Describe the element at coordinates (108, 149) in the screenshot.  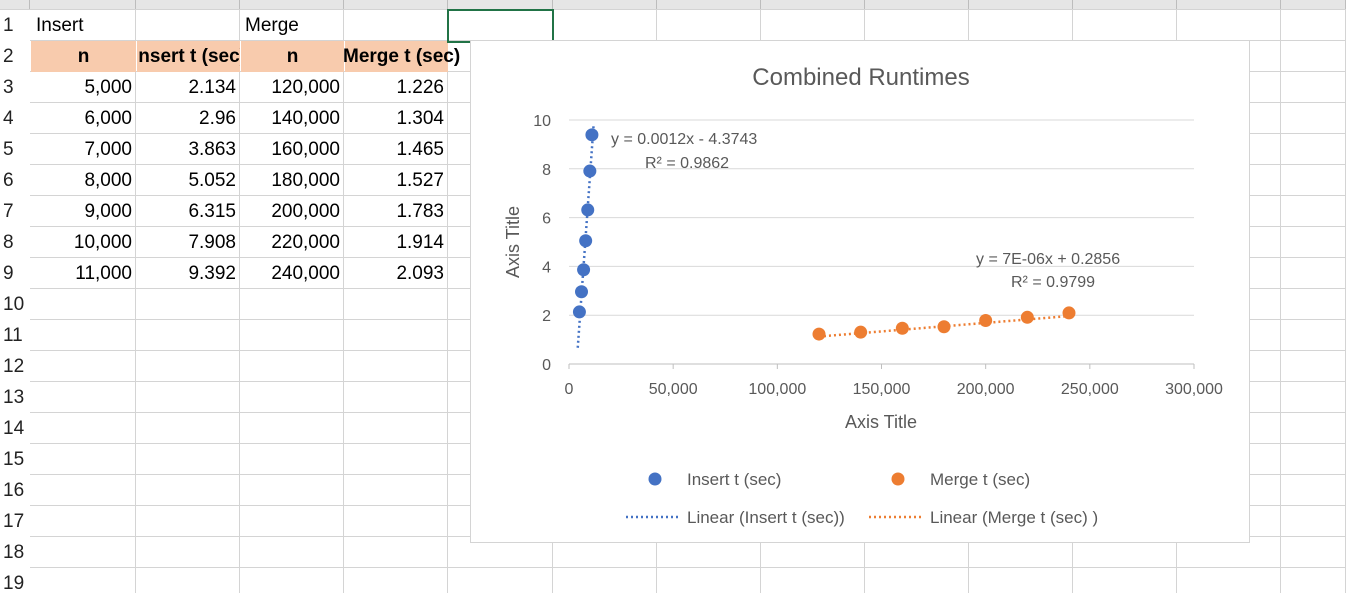
I see `cell-n-insert: 7,000` at that location.